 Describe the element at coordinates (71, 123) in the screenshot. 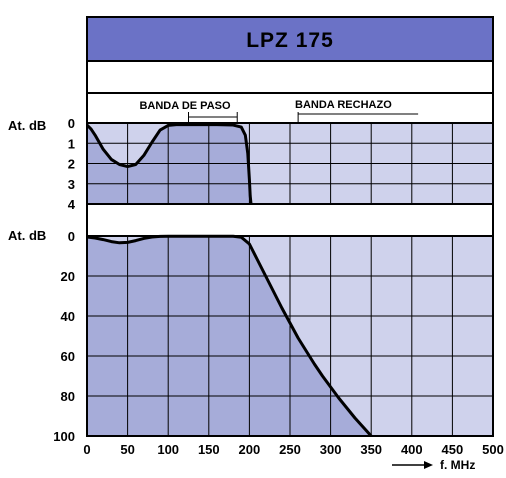

I see `top-y-tick-label: 0` at that location.